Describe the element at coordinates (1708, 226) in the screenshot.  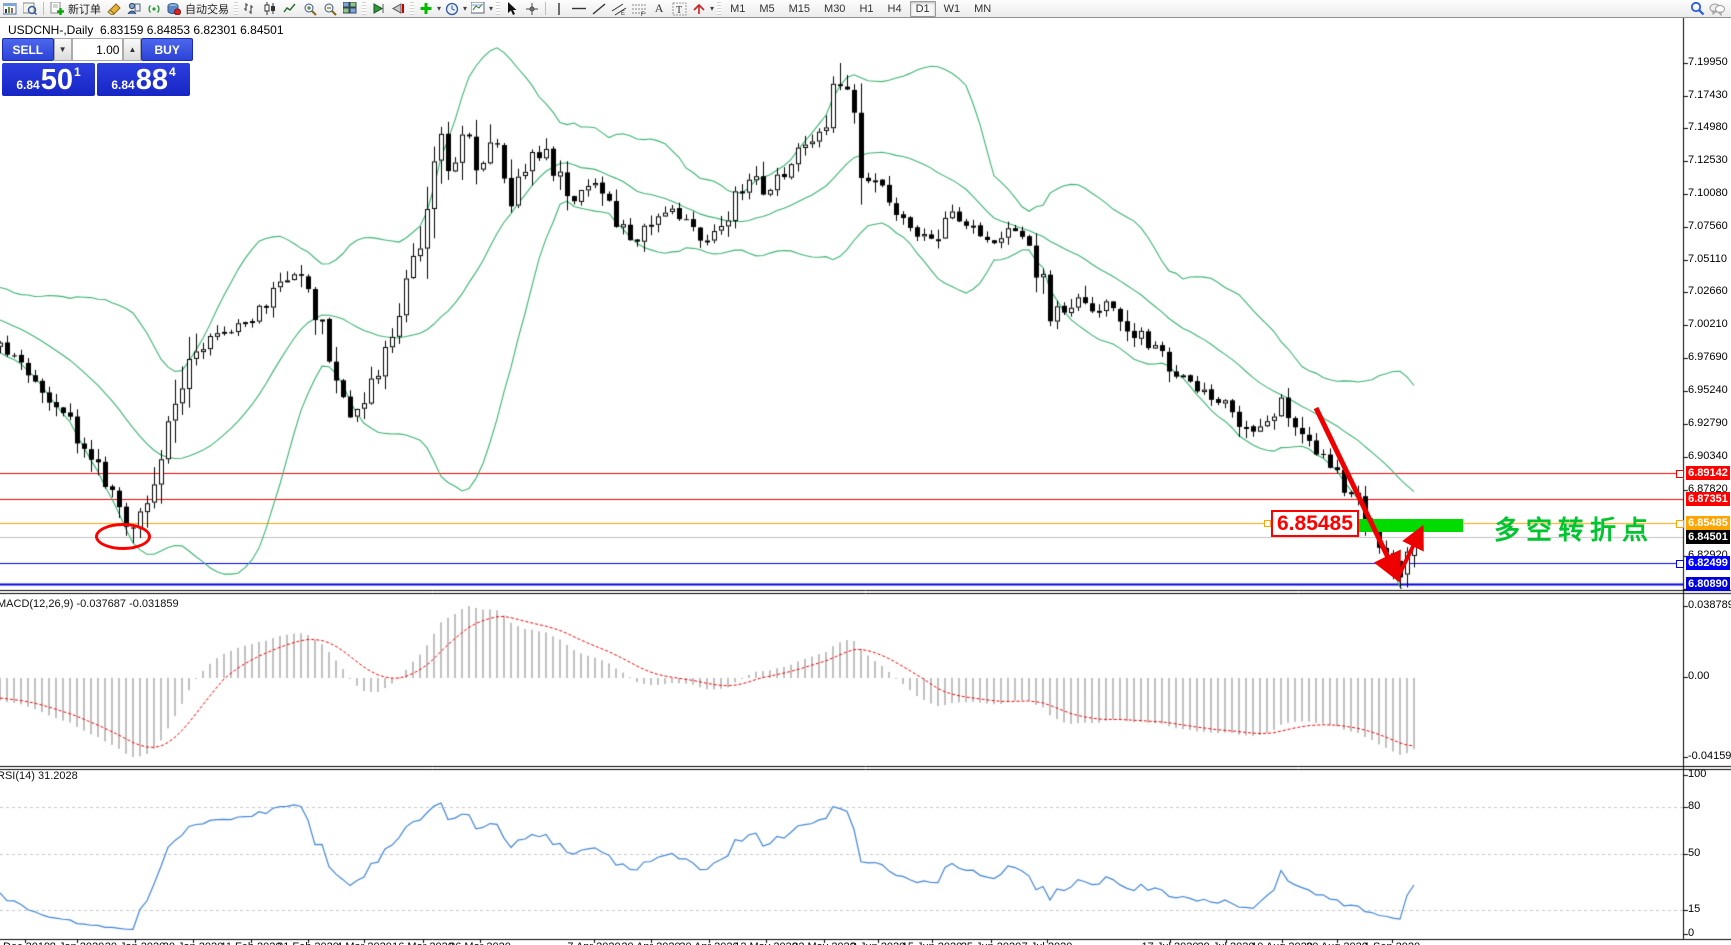
I see `price-tick-label: 7.07560` at that location.